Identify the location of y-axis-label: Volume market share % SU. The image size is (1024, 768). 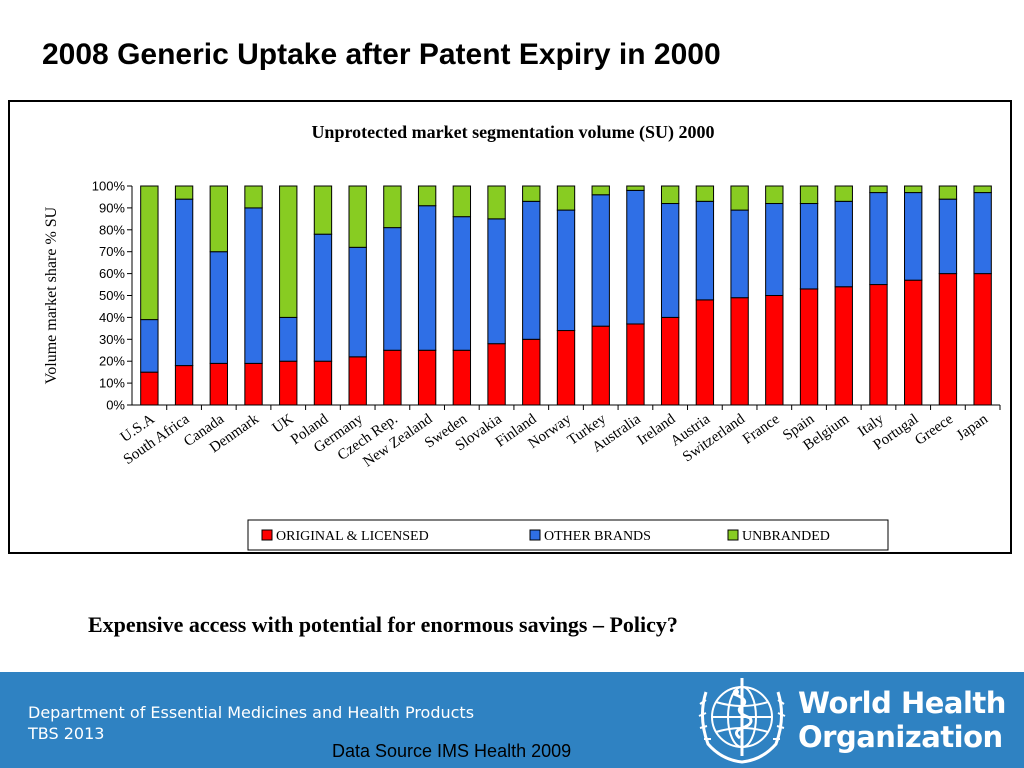
(51, 295).